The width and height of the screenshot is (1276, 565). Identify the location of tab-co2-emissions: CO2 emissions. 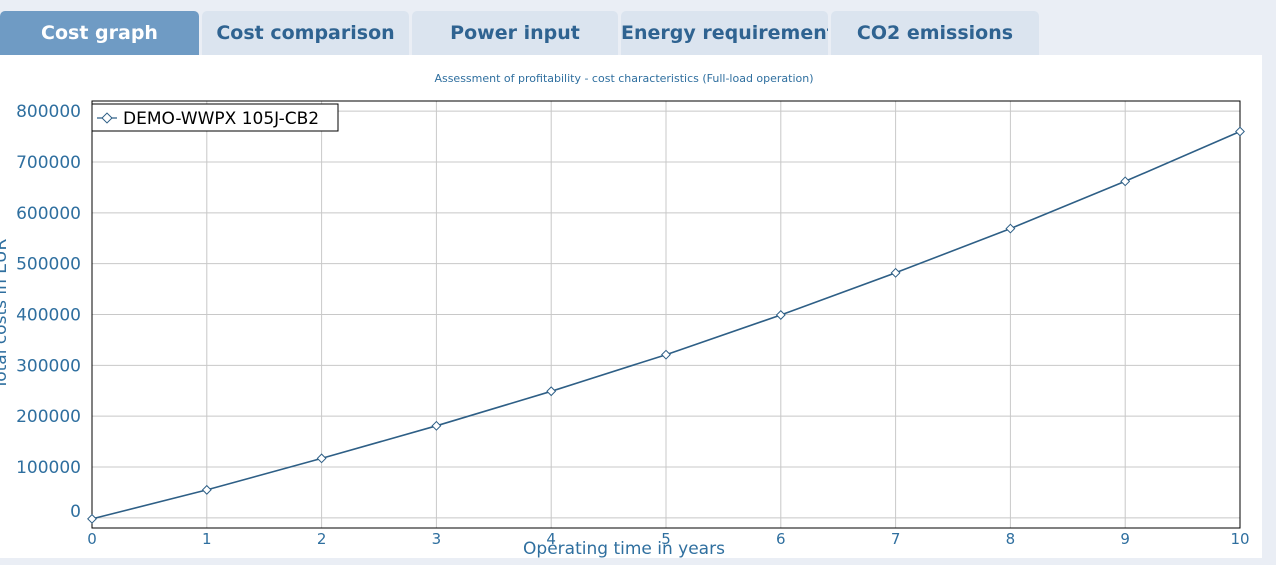
(935, 33).